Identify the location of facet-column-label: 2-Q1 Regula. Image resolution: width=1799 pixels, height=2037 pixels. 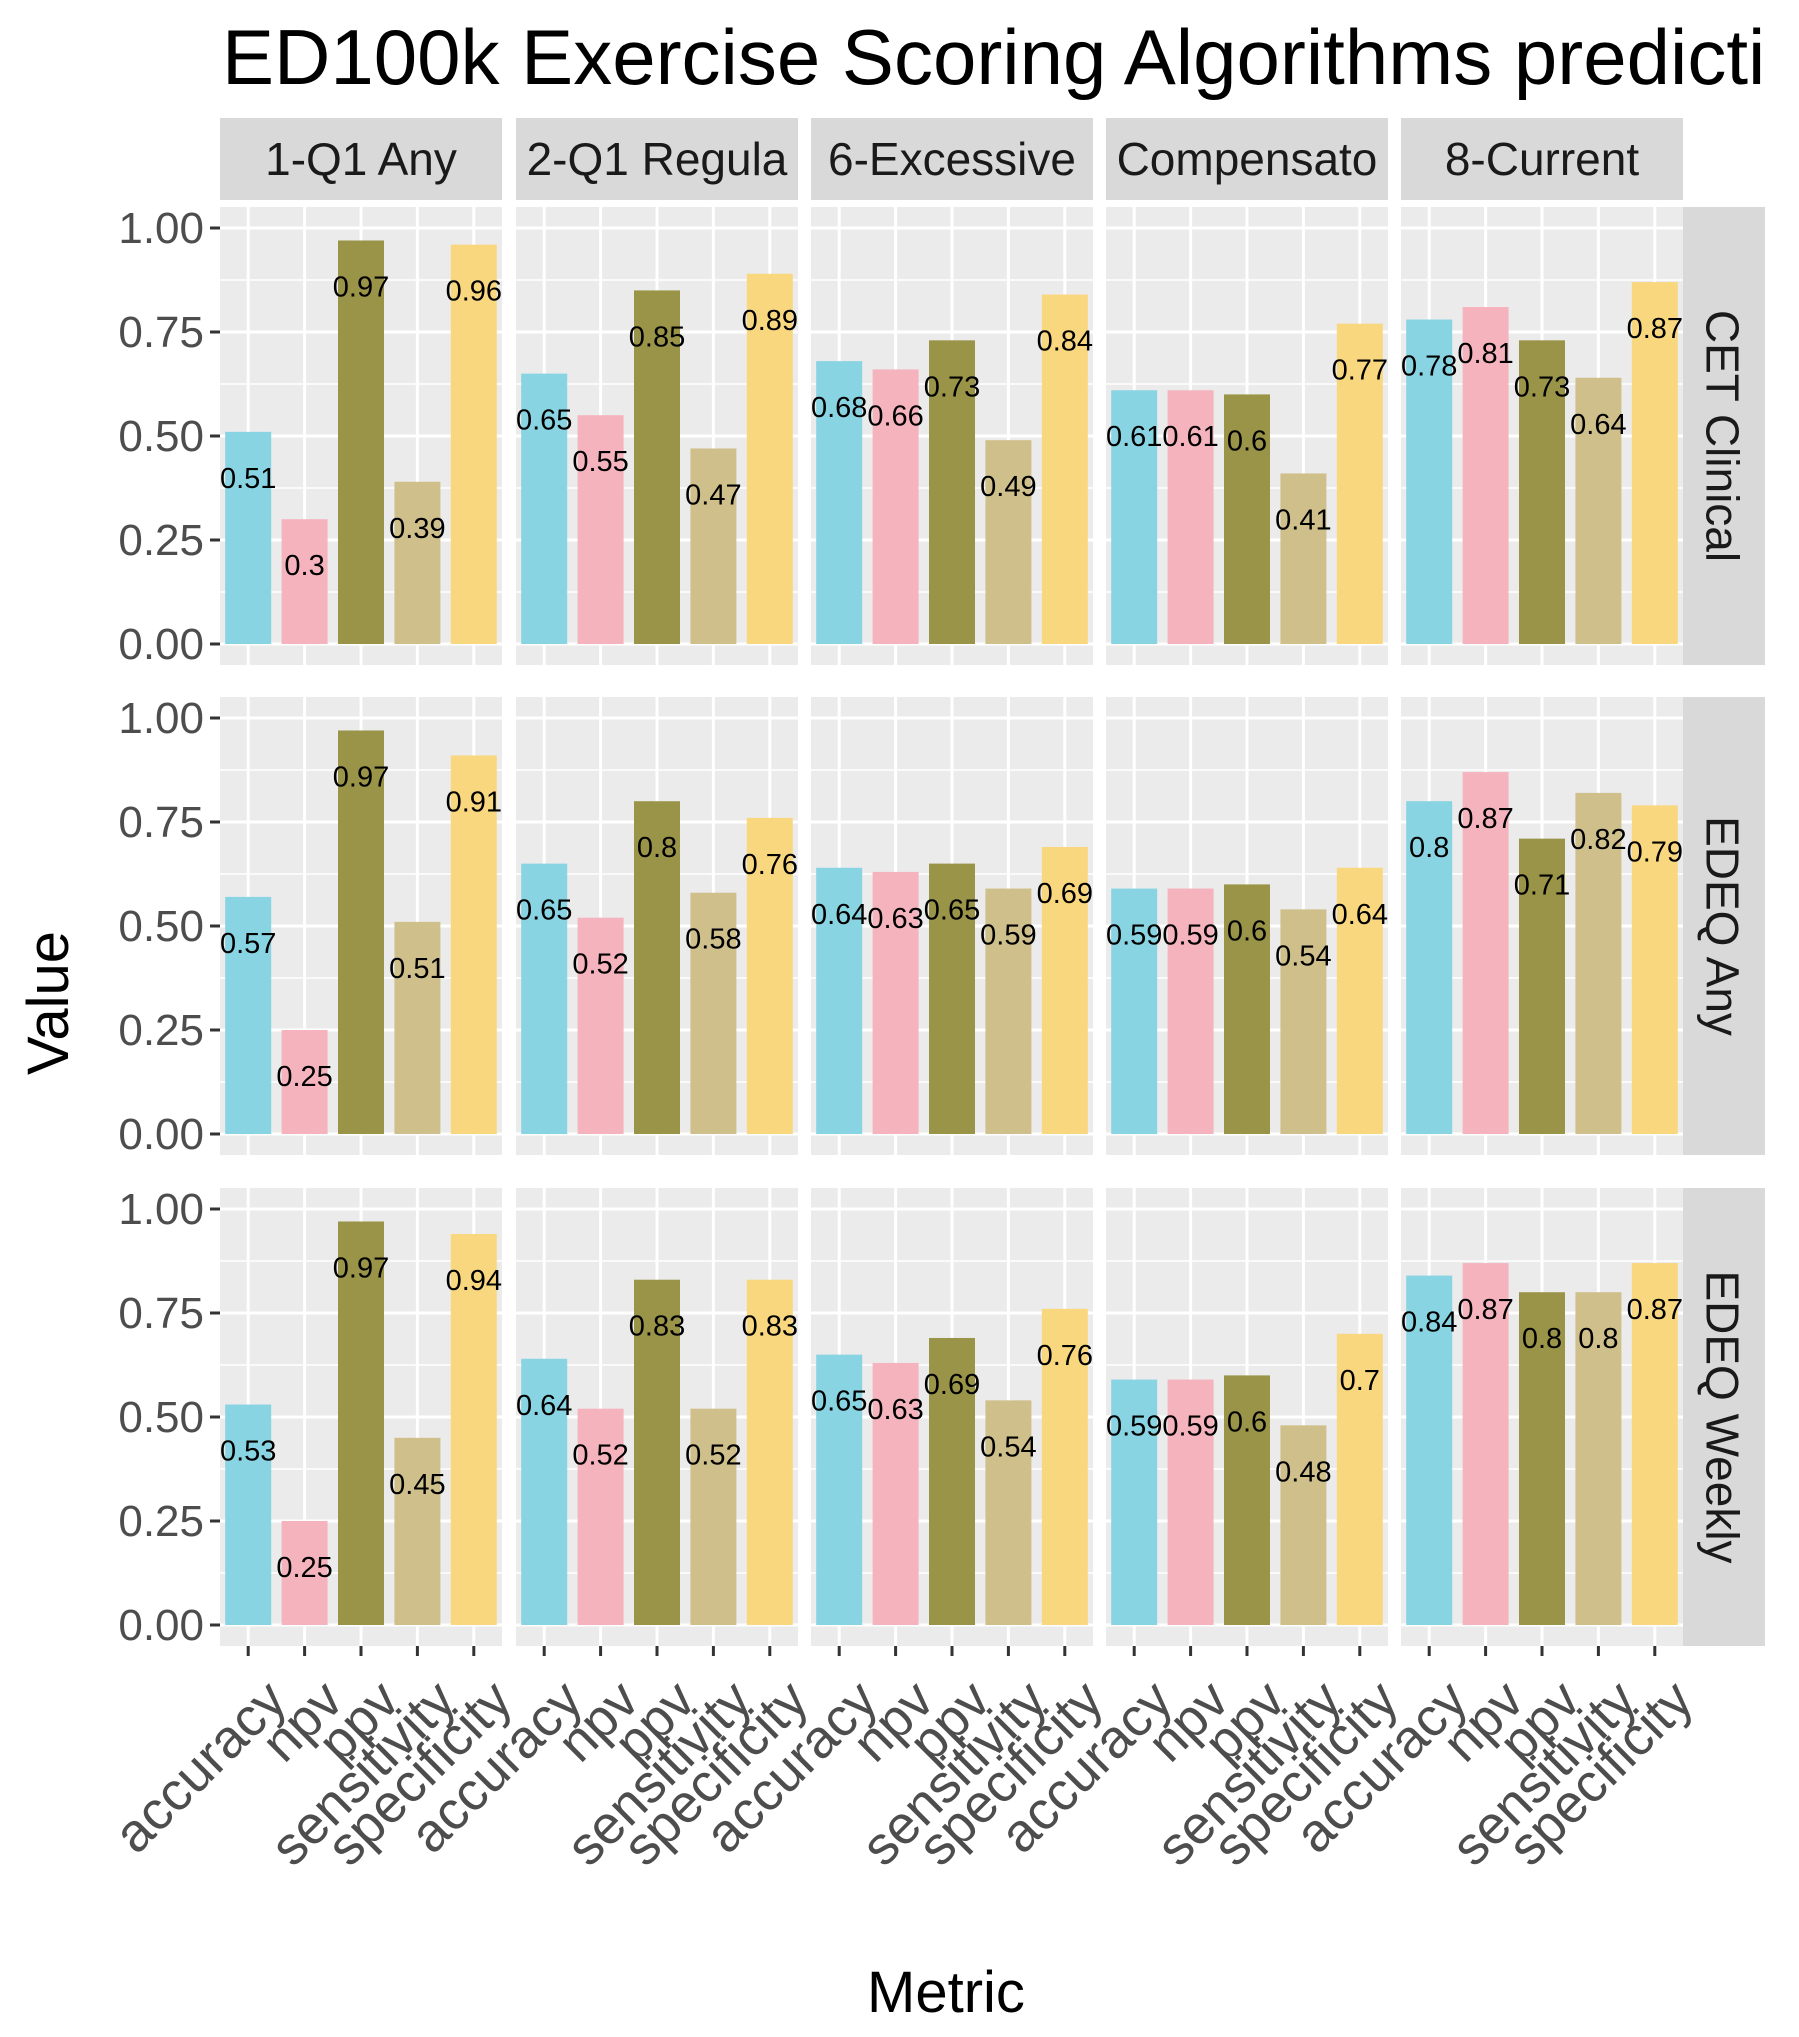
(657, 159).